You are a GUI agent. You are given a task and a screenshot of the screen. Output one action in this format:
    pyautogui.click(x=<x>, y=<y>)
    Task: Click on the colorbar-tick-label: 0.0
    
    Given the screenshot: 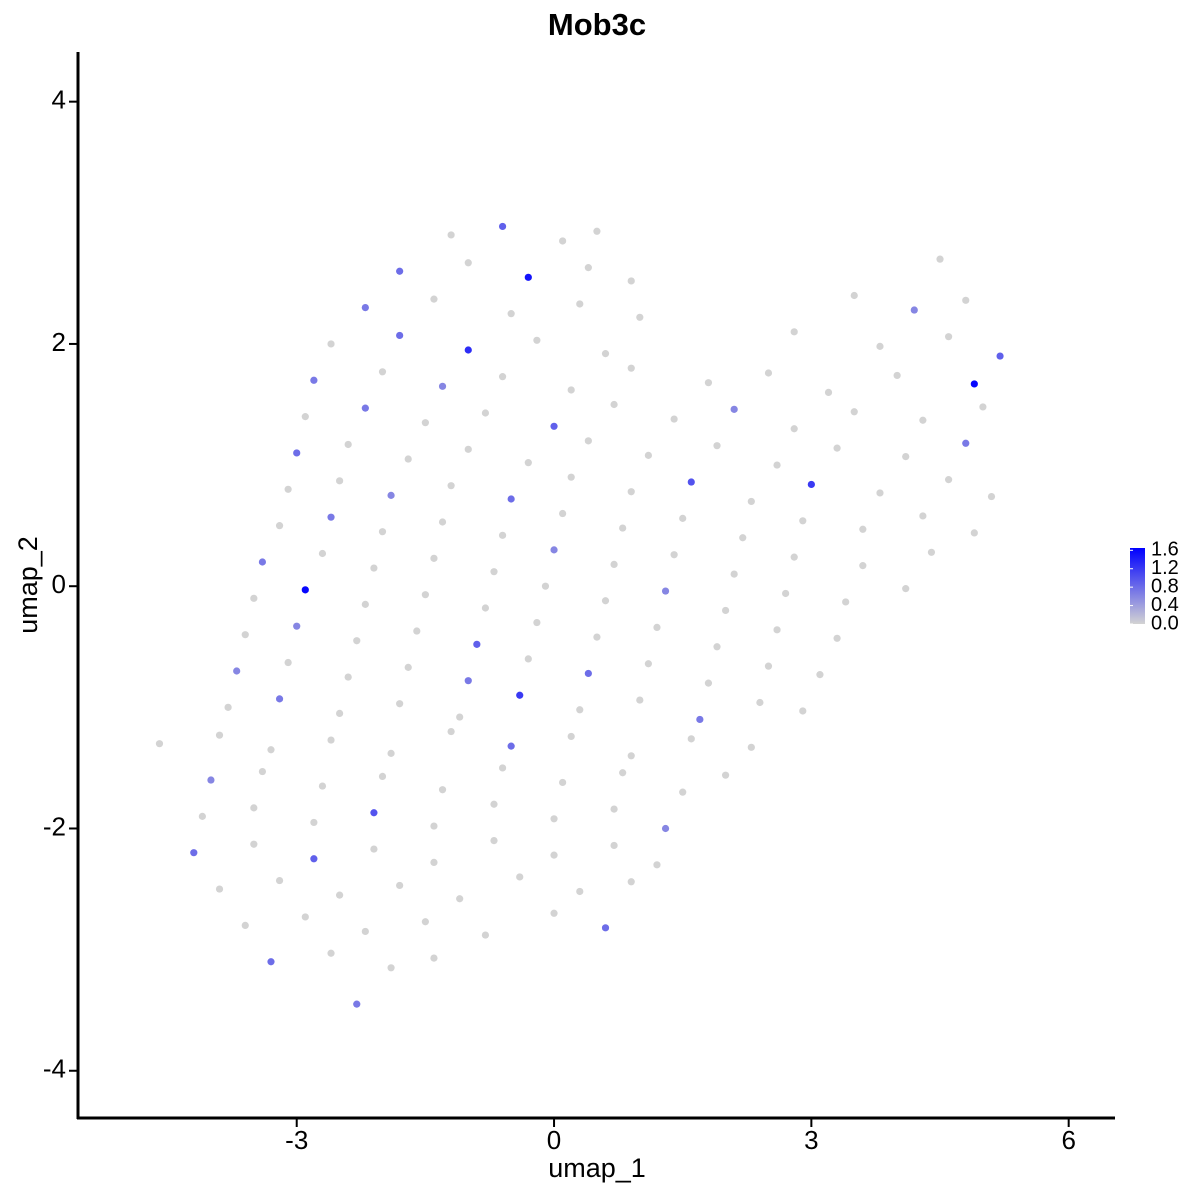 What is the action you would take?
    pyautogui.click(x=1165, y=623)
    